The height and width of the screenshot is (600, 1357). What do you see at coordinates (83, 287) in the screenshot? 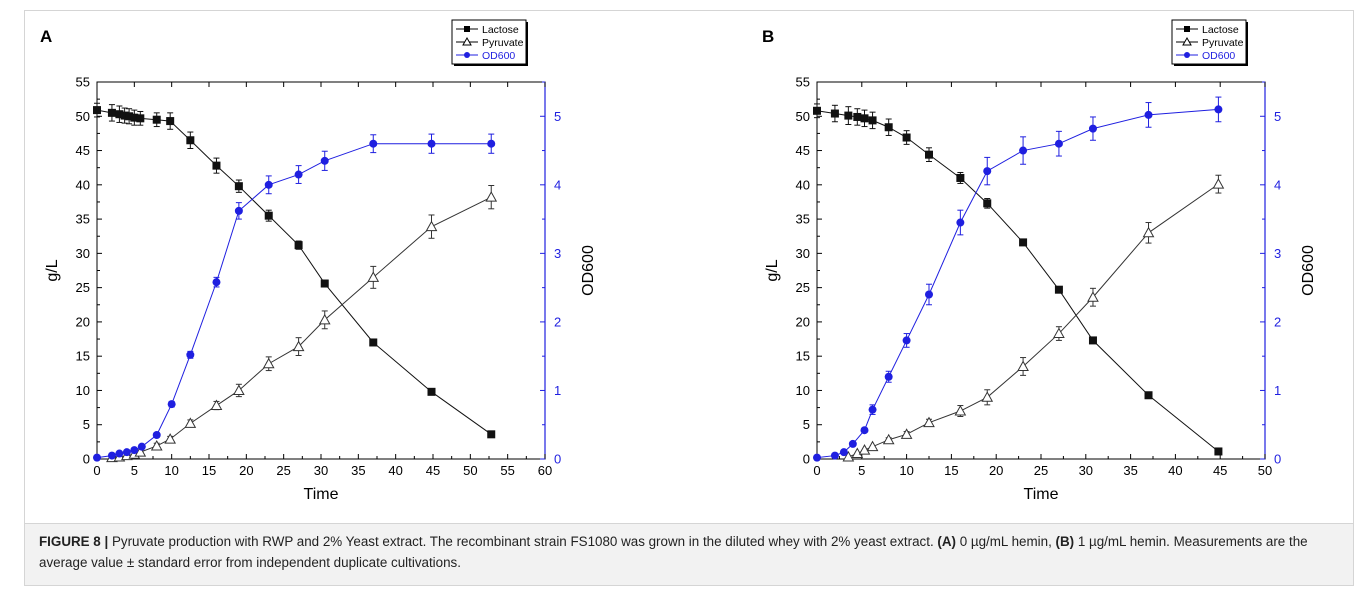
I see `y-tick-label: 25` at bounding box center [83, 287].